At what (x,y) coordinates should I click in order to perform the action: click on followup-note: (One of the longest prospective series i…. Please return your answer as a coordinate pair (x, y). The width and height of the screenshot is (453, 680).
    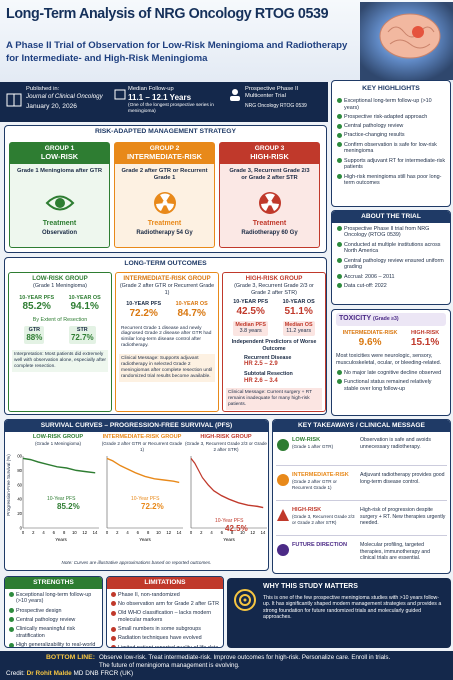
    Looking at the image, I should click on (171, 109).